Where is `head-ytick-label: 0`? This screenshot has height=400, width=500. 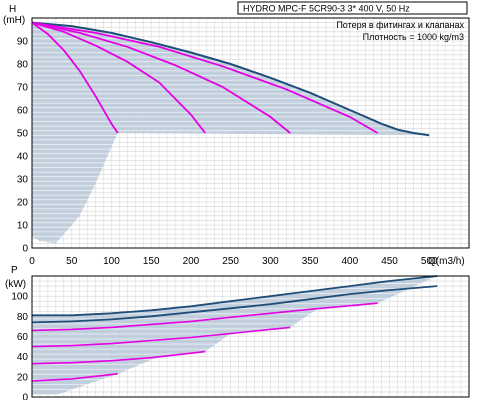 head-ytick-label: 0 is located at coordinates (25, 249).